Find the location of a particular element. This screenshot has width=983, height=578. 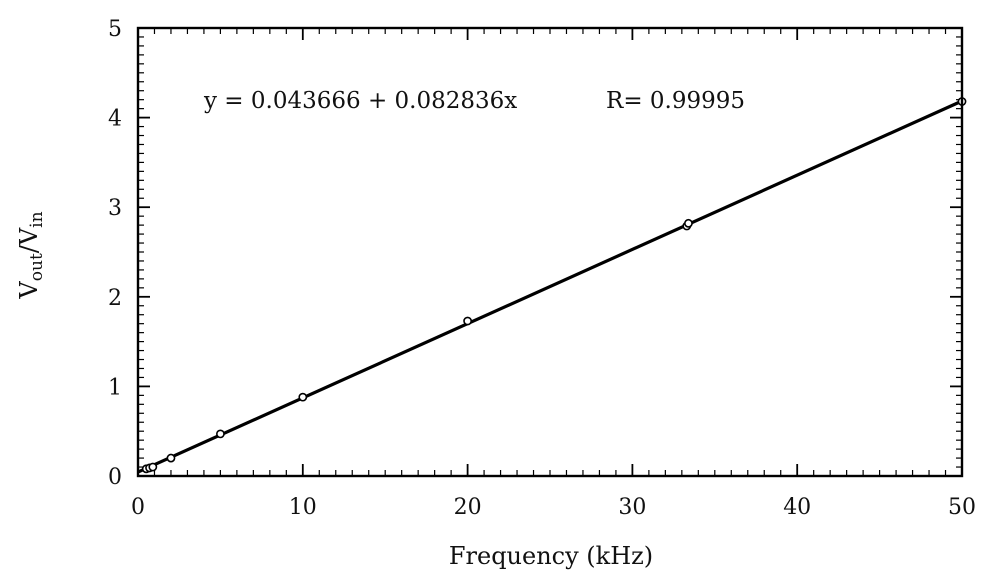

x-tick-label: 0 is located at coordinates (138, 507).